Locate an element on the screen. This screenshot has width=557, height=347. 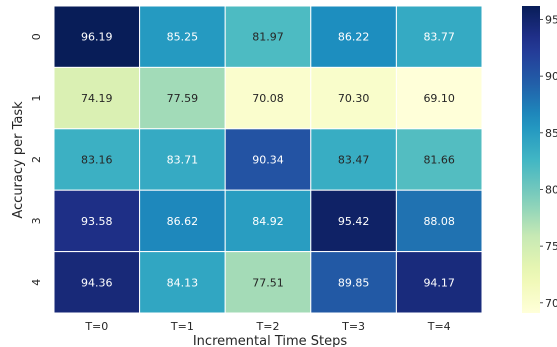
cell-value-label: 74.19 is located at coordinates (97, 98).